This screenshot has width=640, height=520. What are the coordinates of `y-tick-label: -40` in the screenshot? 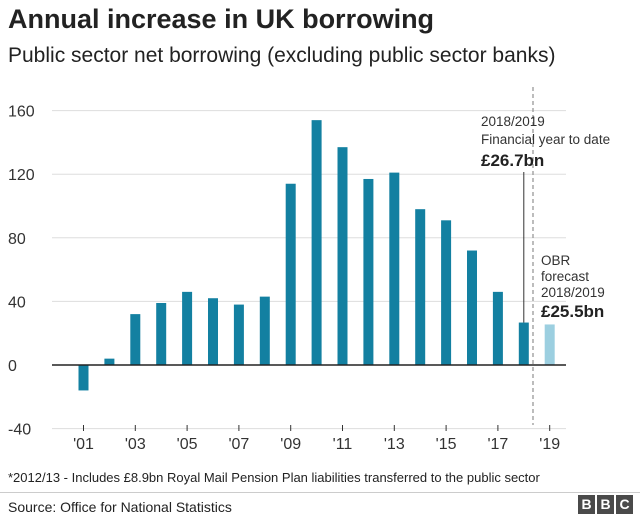 It's located at (19, 430).